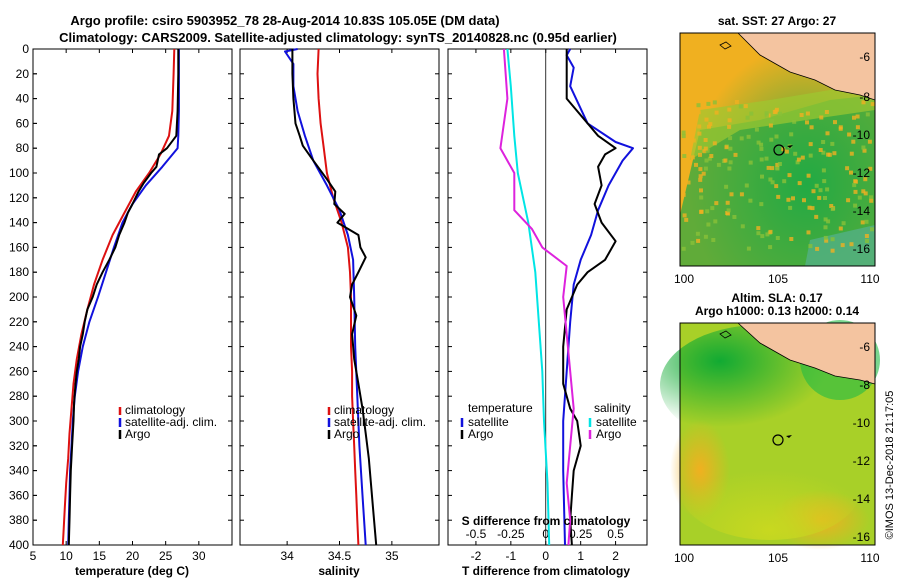 The height and width of the screenshot is (580, 900). I want to click on t-difference-xlabel: T difference from climatology, so click(546, 571).